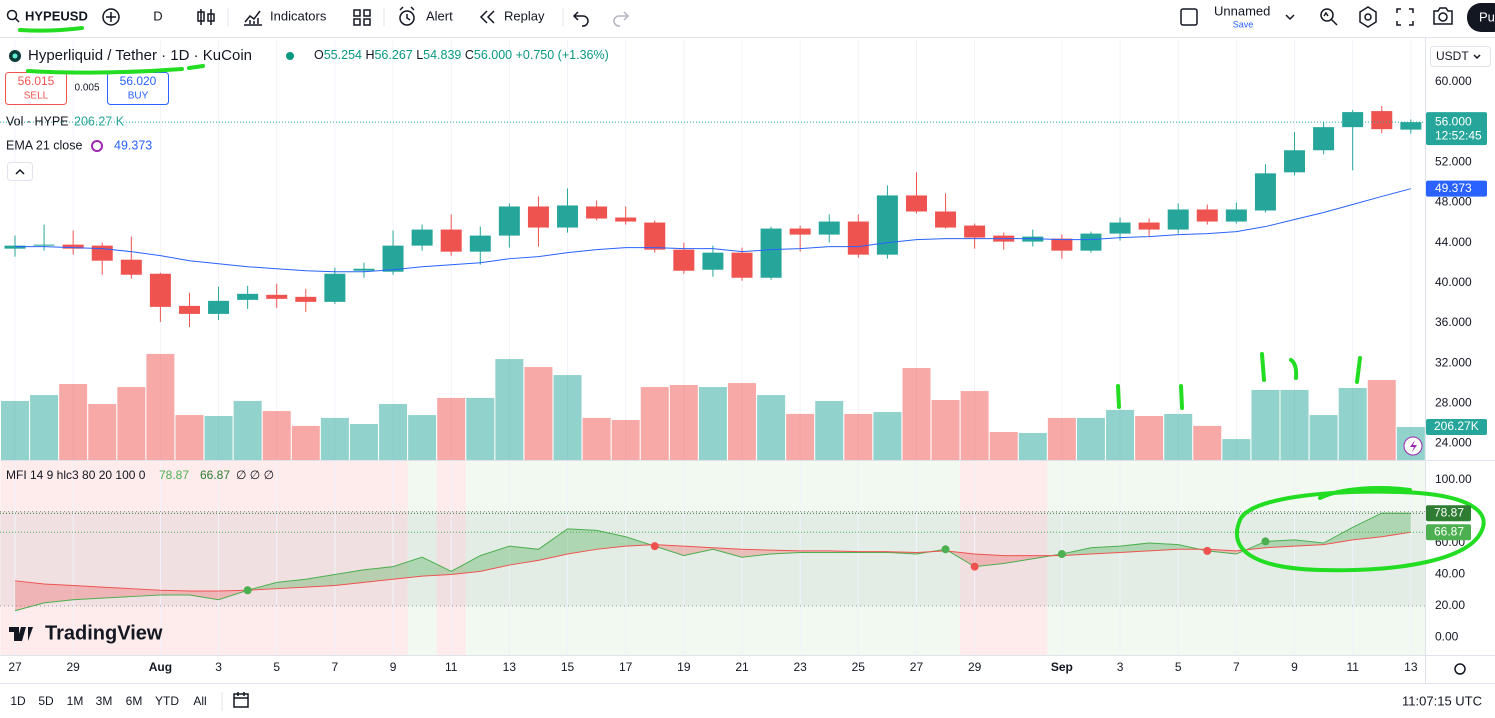 Image resolution: width=1495 pixels, height=718 pixels. I want to click on sell-price: 56.015, so click(36, 81).